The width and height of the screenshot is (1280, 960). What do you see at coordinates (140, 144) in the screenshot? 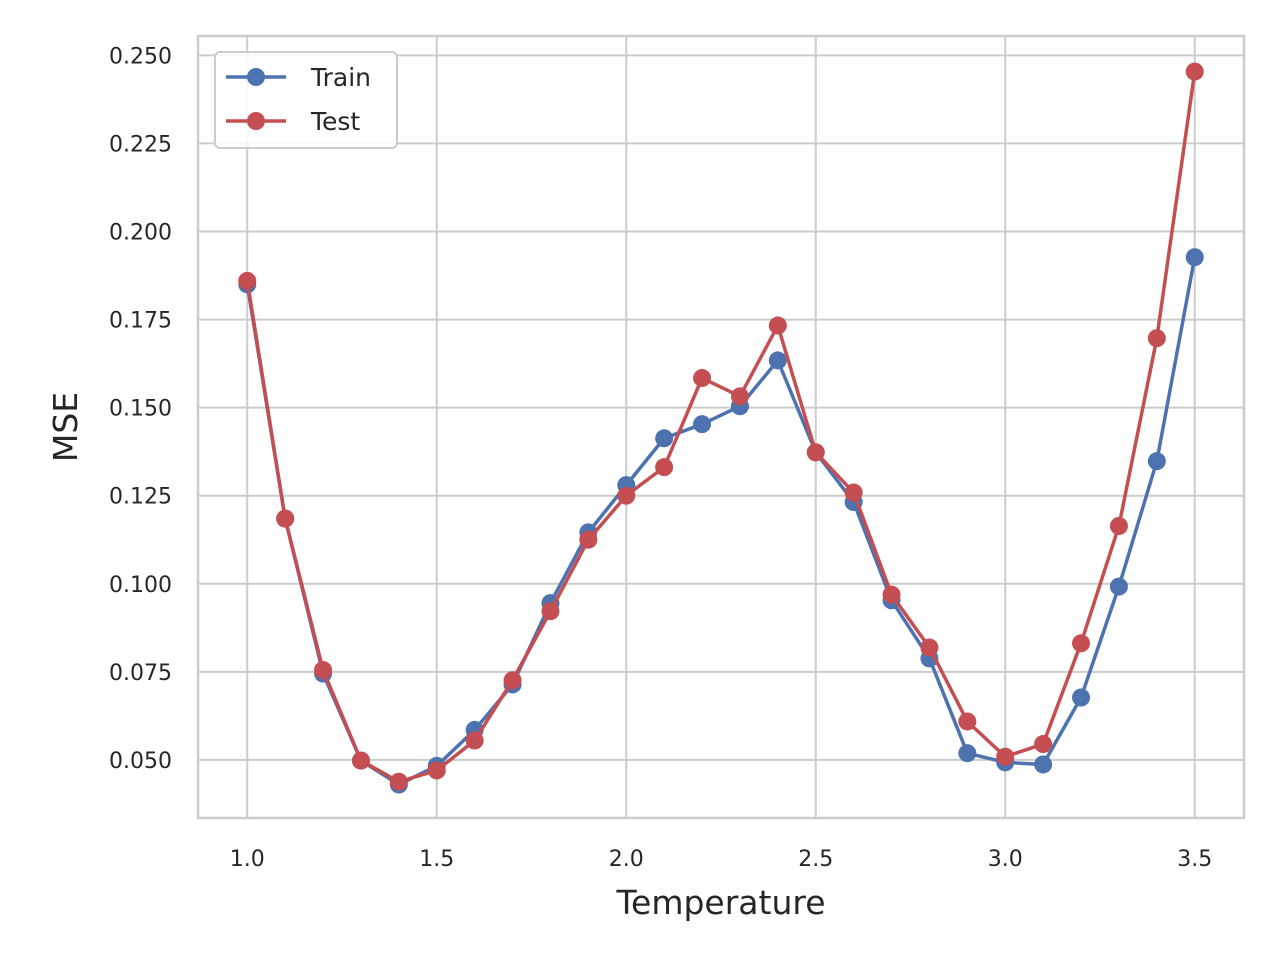
I see `y-tick-label: 0.225` at bounding box center [140, 144].